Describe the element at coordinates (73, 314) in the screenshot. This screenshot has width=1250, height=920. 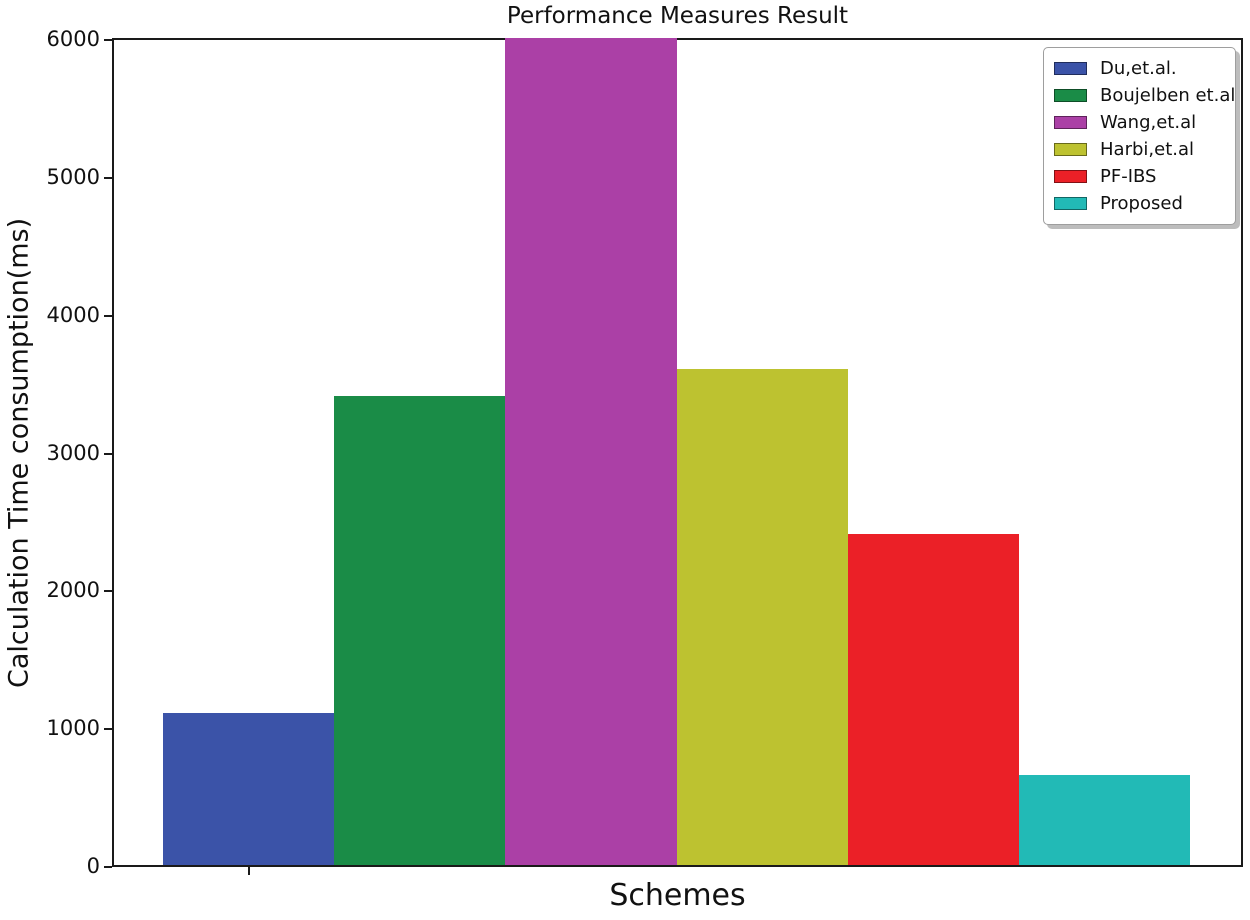
I see `y-tick-label: 4000` at that location.